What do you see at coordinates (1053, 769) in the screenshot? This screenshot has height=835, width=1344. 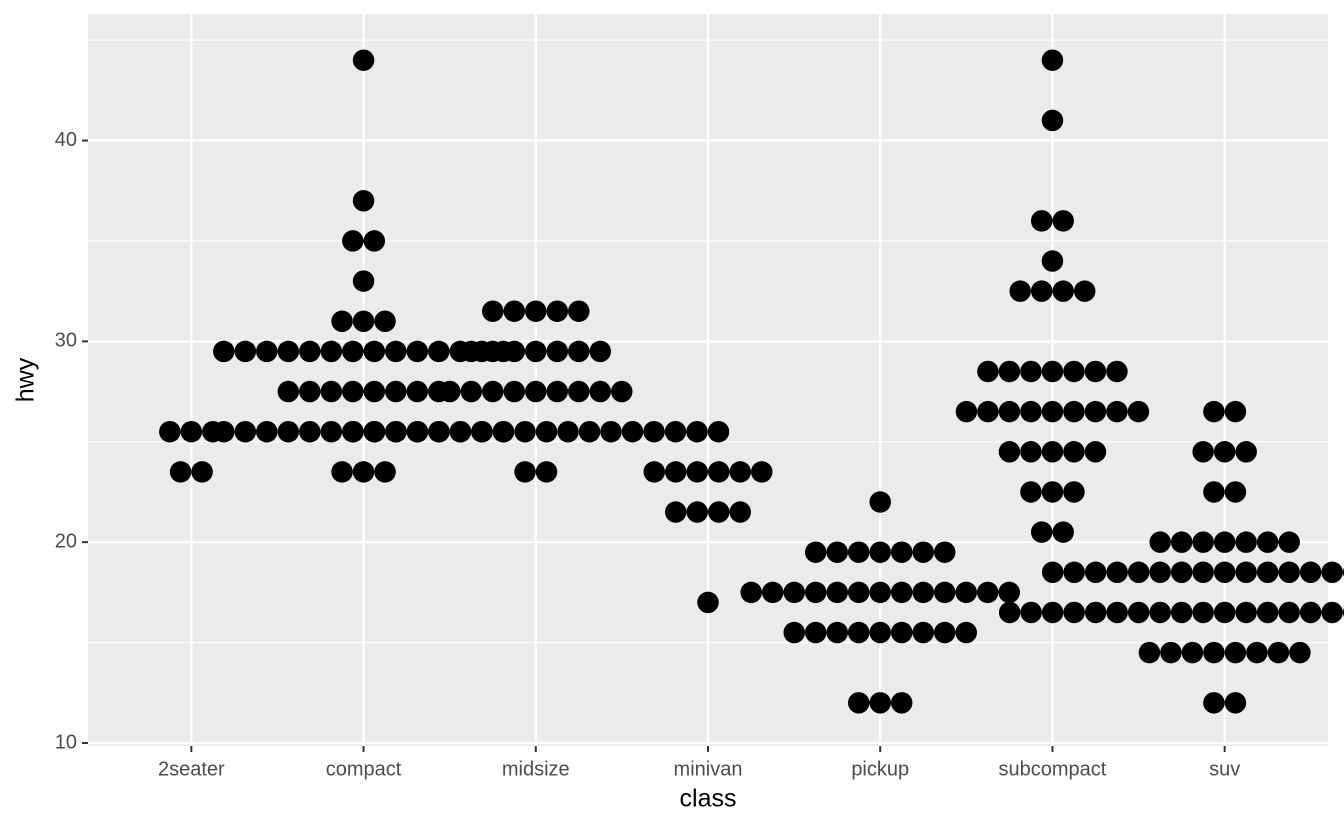 I see `x-tick-label: subcompact` at bounding box center [1053, 769].